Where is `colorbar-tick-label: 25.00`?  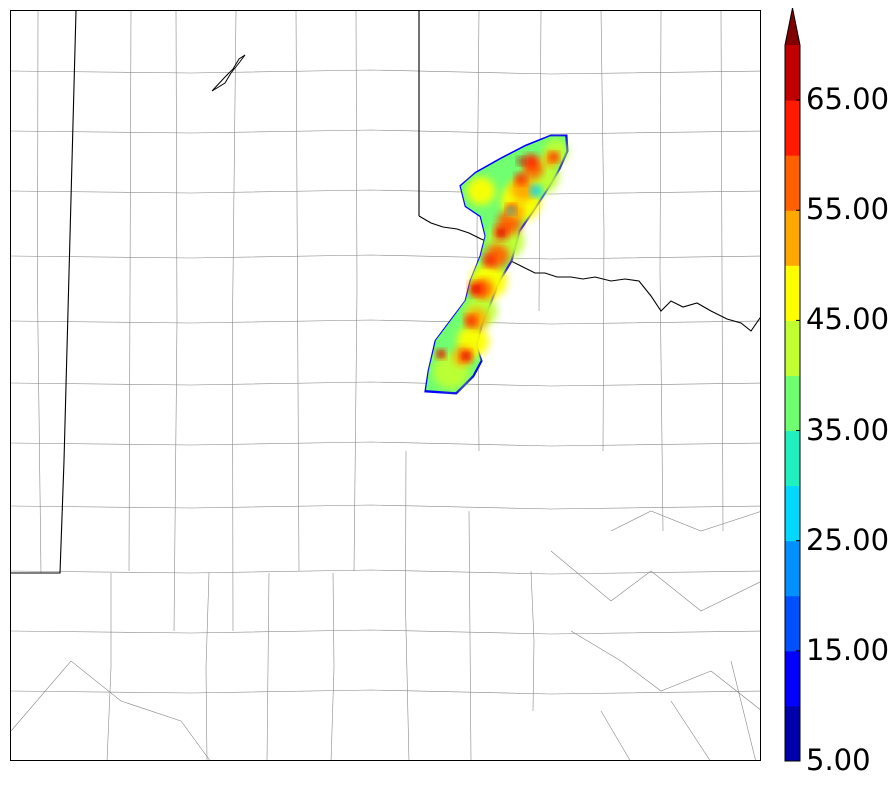
colorbar-tick-label: 25.00 is located at coordinates (848, 539).